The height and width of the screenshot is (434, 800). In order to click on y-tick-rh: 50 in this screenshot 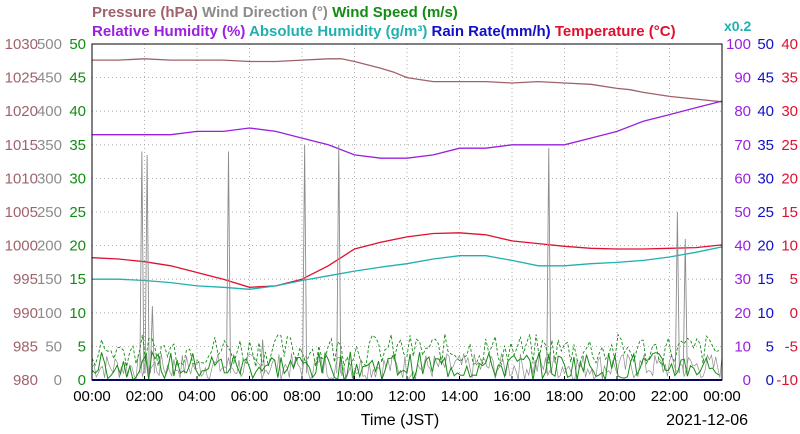, I will do `click(742, 212)`.